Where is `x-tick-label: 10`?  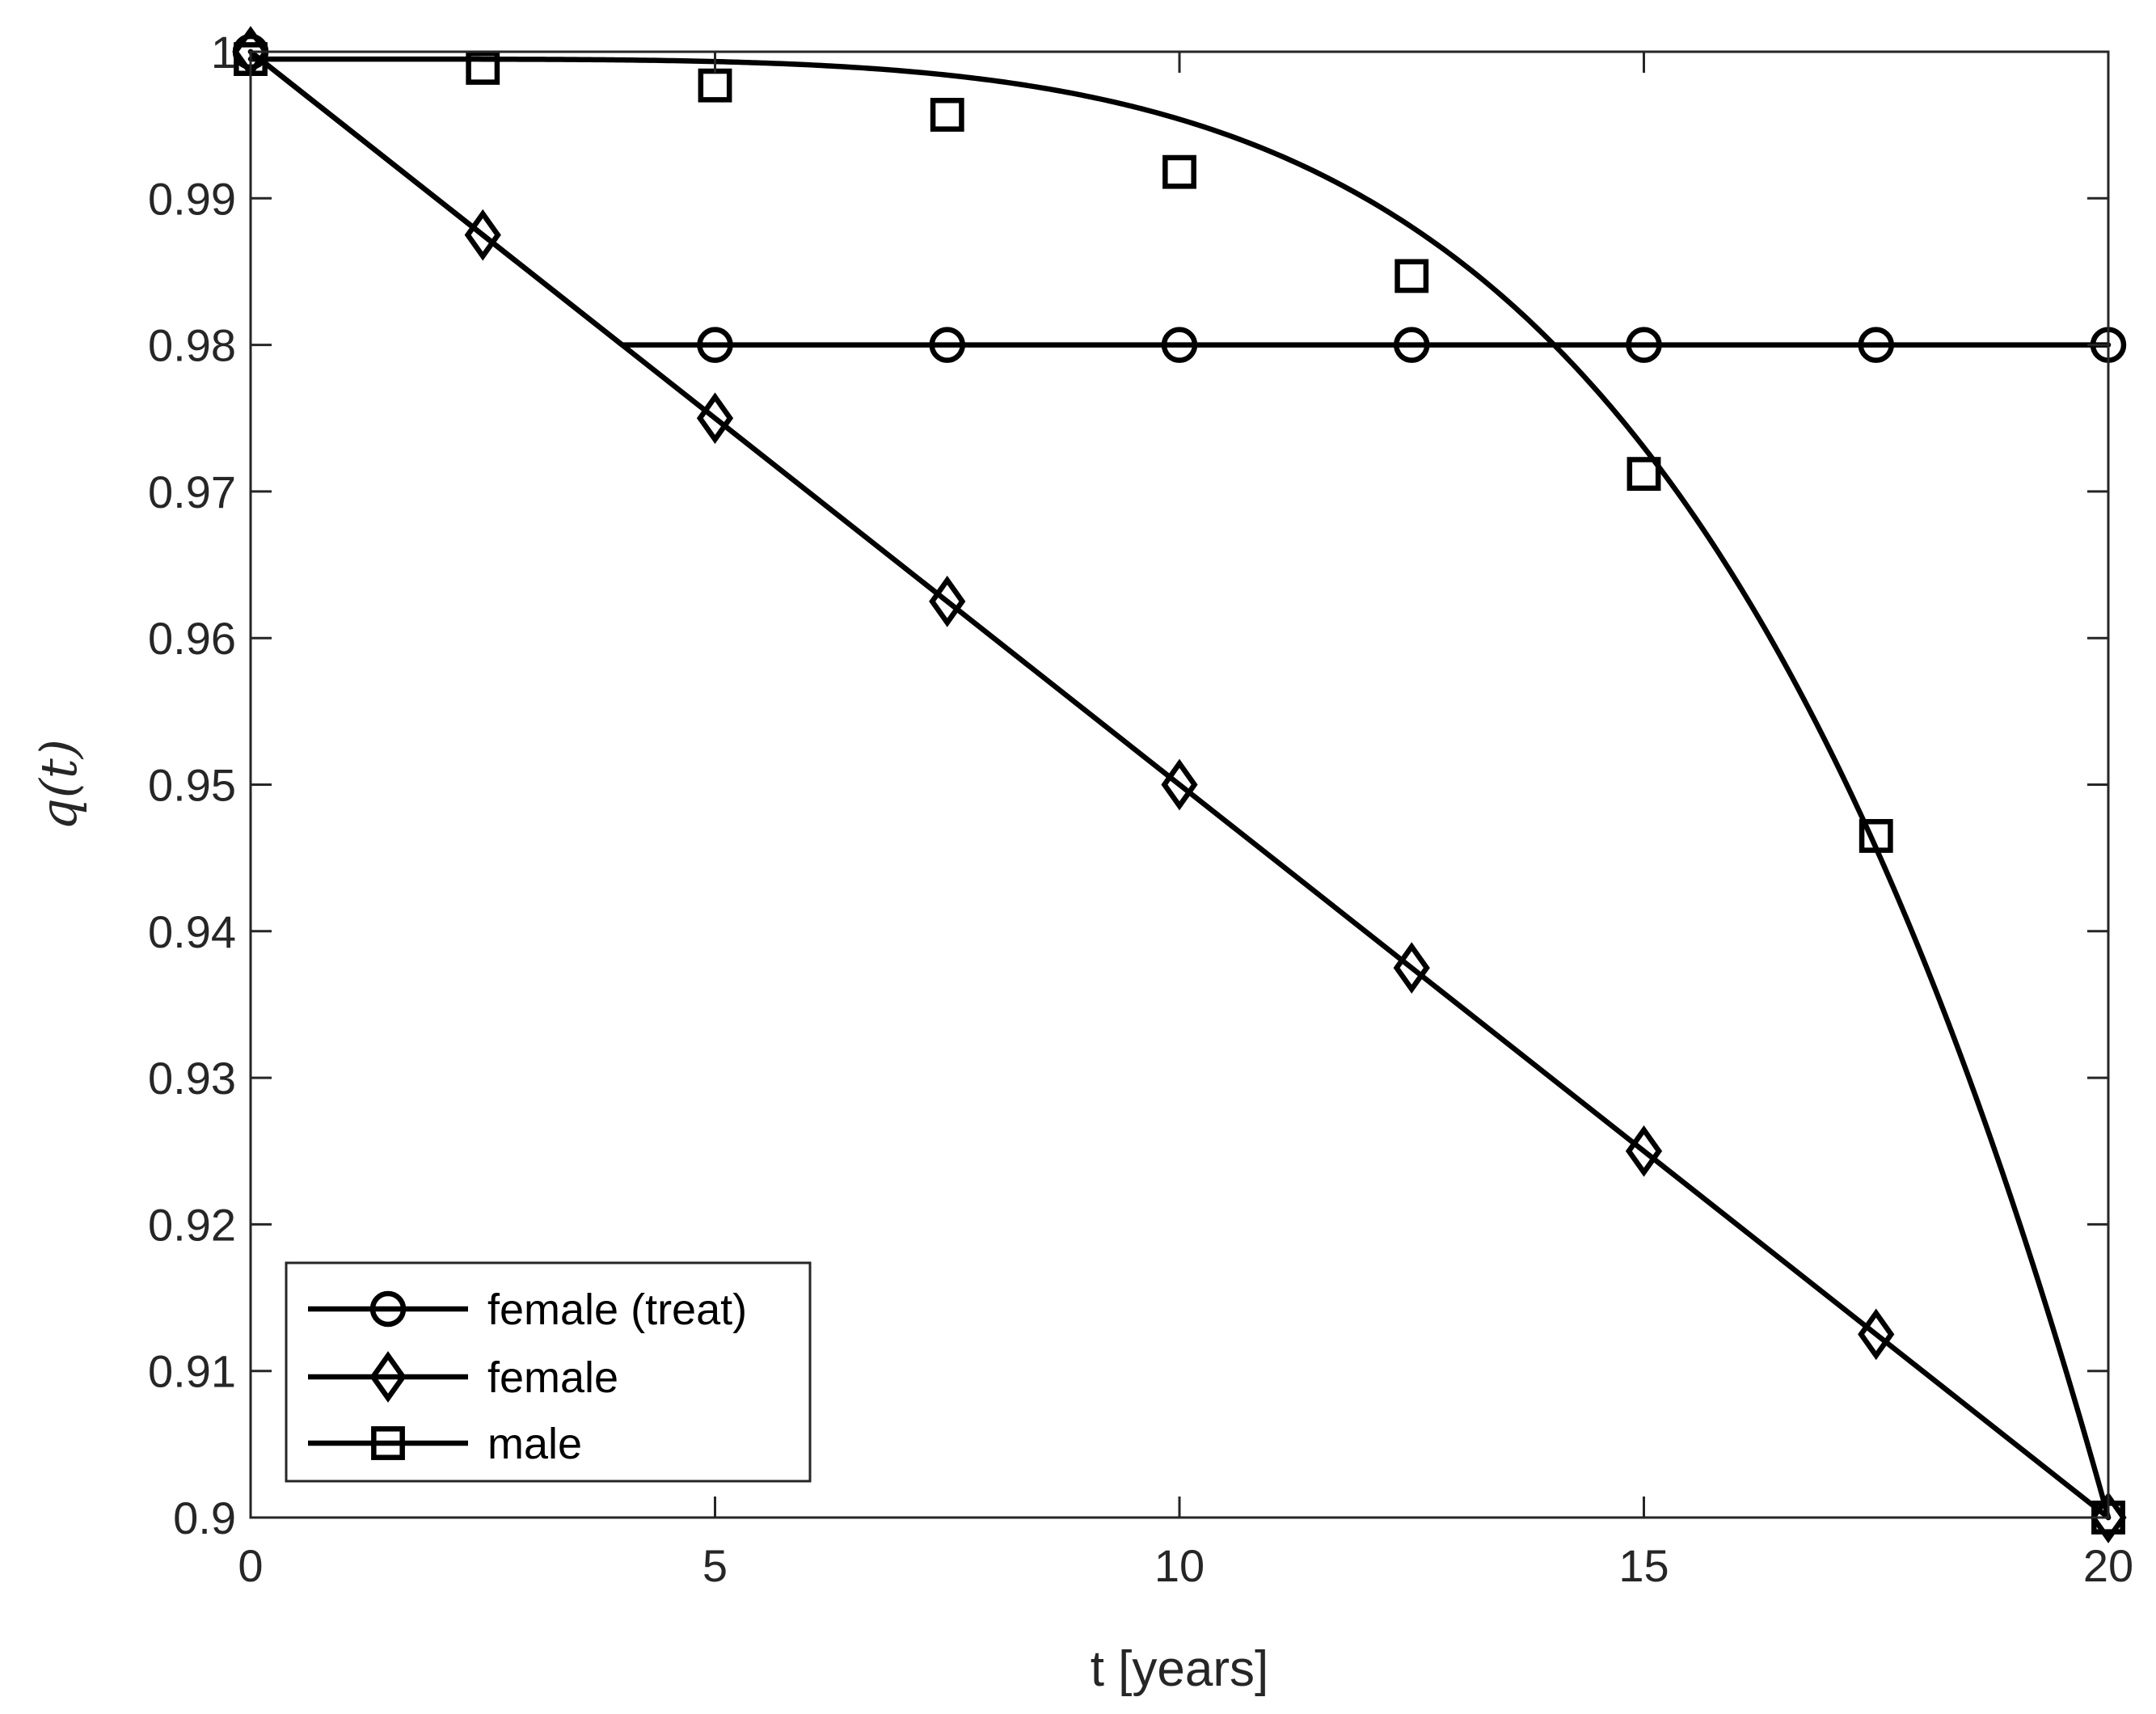 x-tick-label: 10 is located at coordinates (1180, 1565).